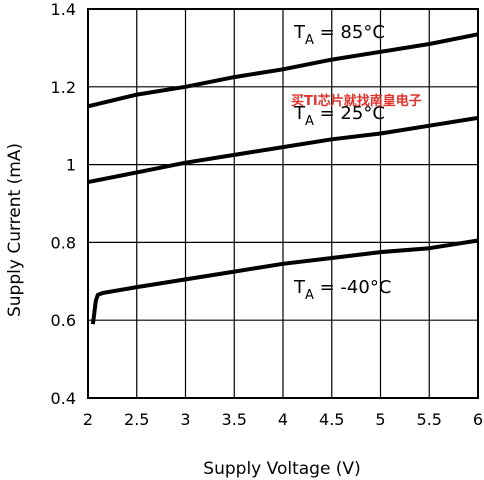 Image resolution: width=484 pixels, height=480 pixels. Describe the element at coordinates (88, 419) in the screenshot. I see `x-tick-label: 2` at that location.